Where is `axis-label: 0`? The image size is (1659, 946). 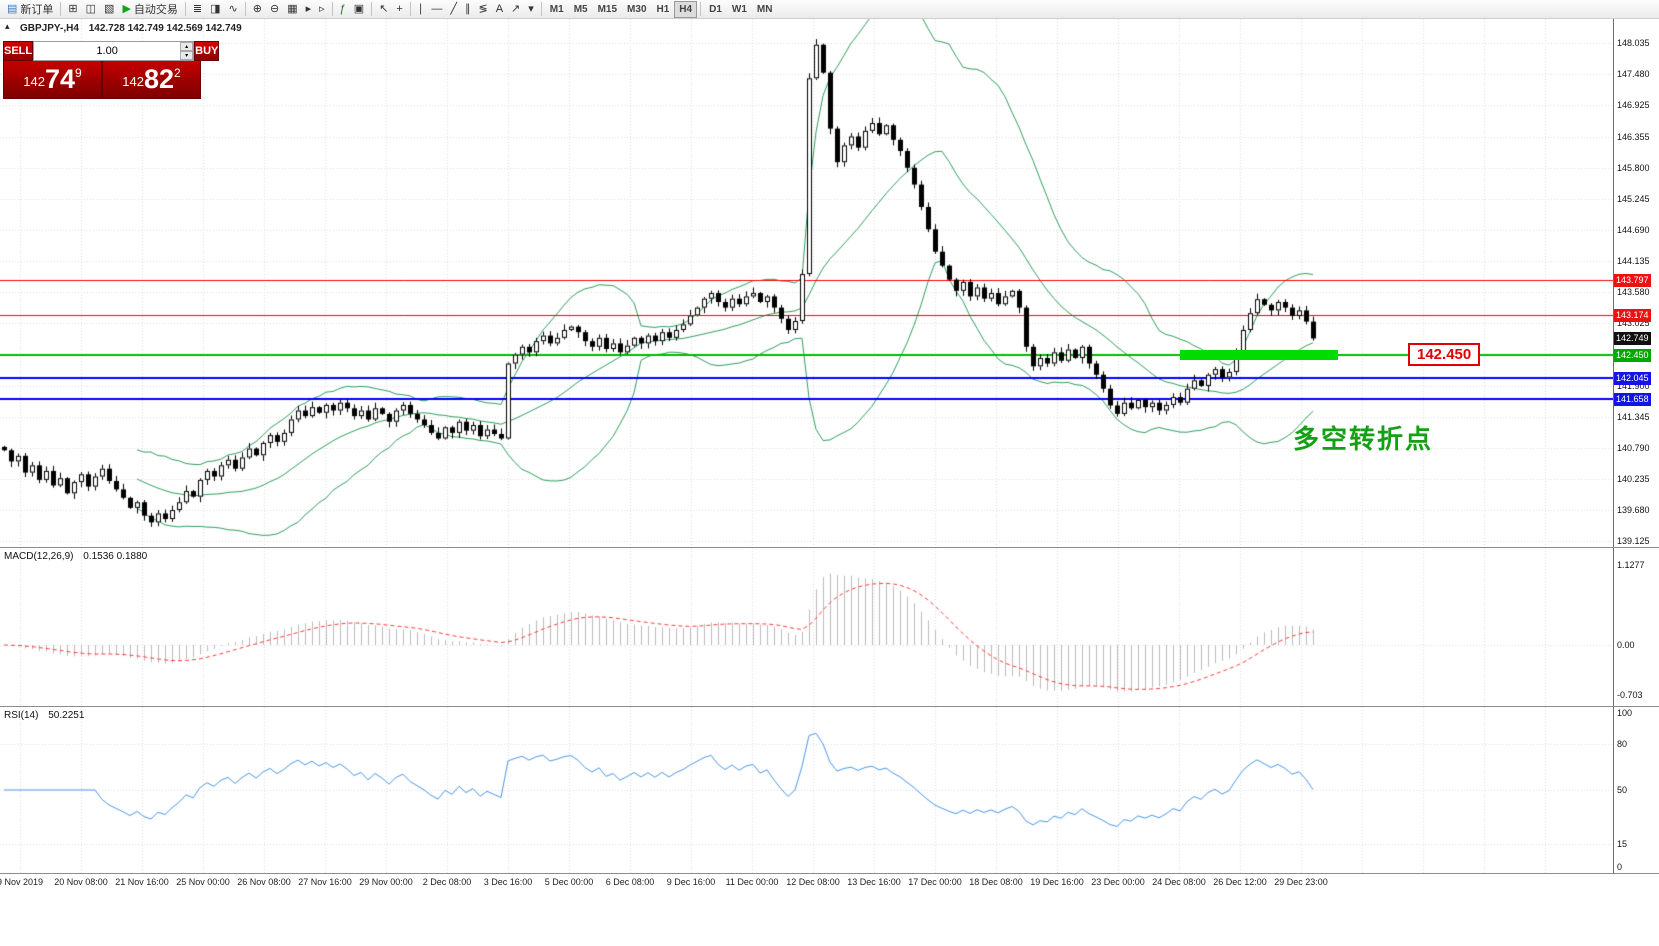 axis-label: 0 is located at coordinates (1620, 867).